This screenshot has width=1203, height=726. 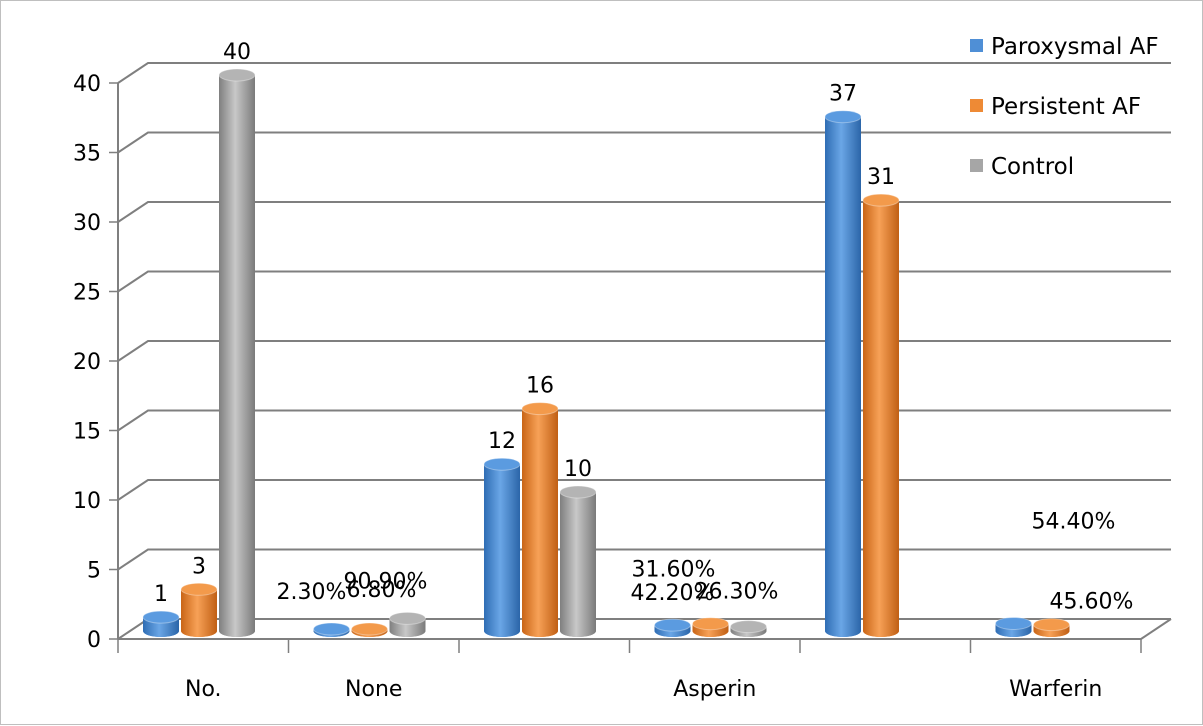 I want to click on data-label: 37, so click(x=843, y=94).